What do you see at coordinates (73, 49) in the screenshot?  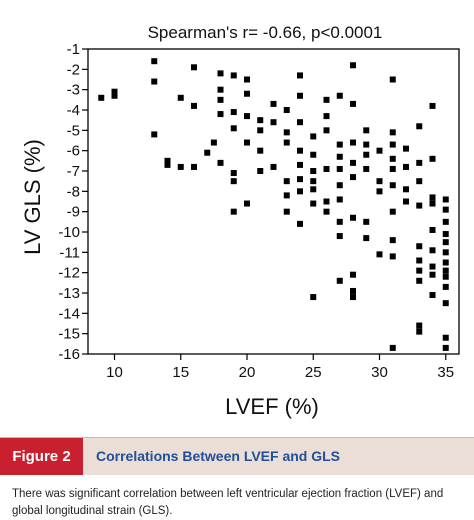 I see `y-tick-label: -1` at bounding box center [73, 49].